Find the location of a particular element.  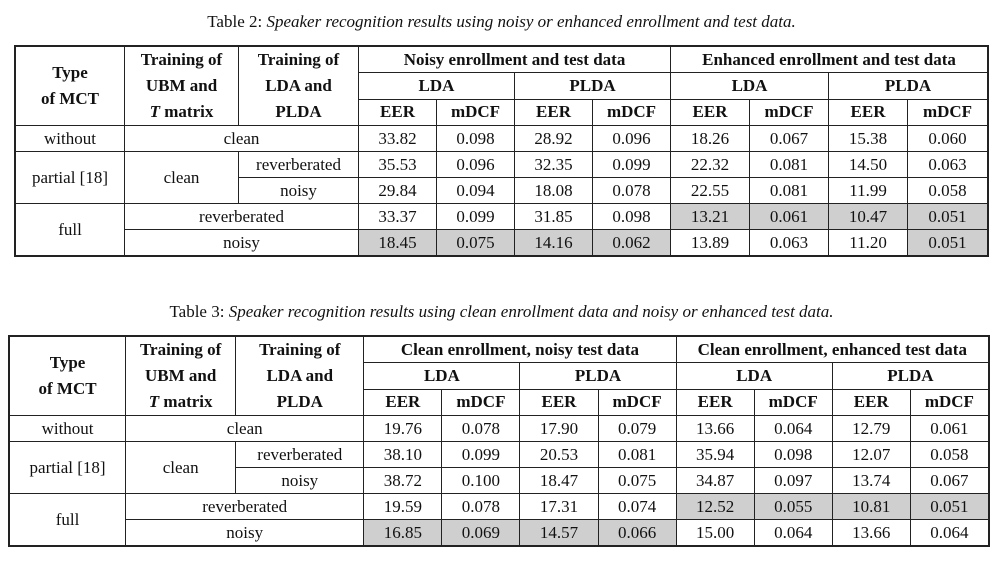

best-value-cell: 0.075 is located at coordinates (475, 242).